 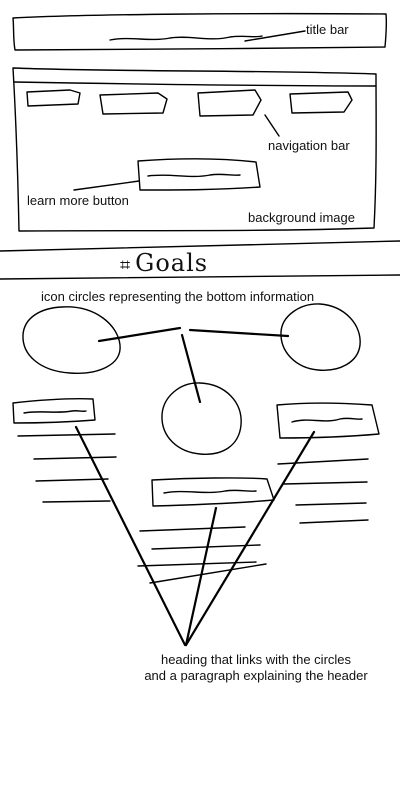 I want to click on icon-circle-left, so click(x=71, y=340).